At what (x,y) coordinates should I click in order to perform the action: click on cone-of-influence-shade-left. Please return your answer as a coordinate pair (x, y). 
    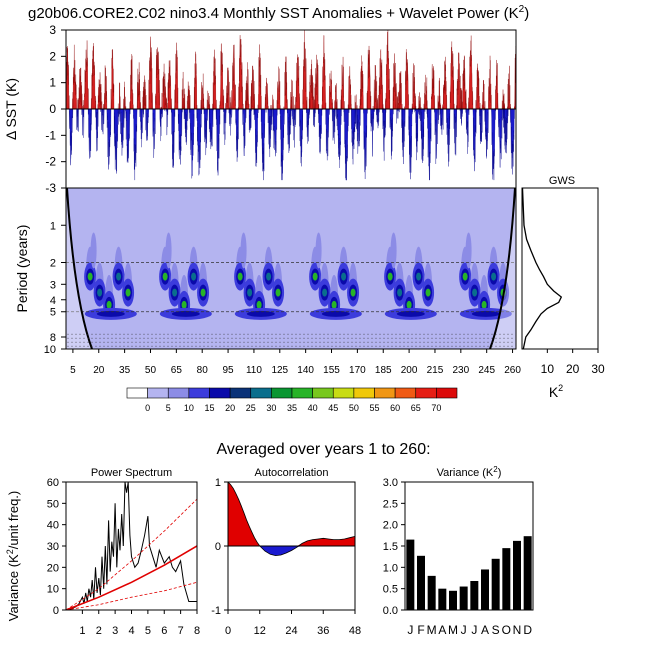
    Looking at the image, I should click on (79, 268).